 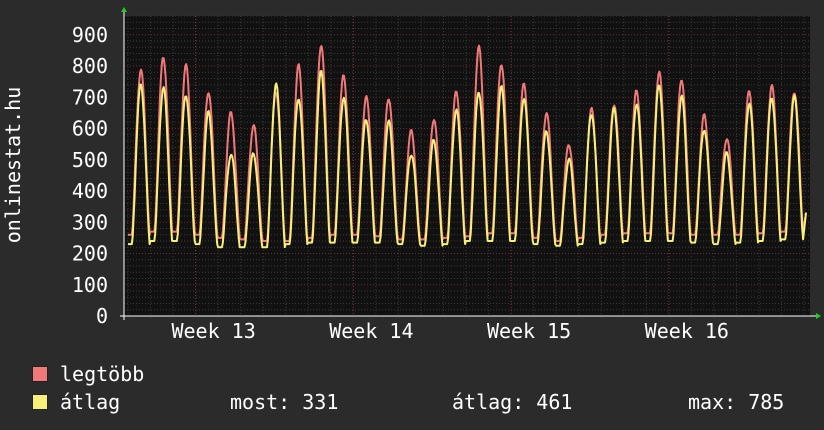 I want to click on x-tick-label: Week 16, so click(x=687, y=331).